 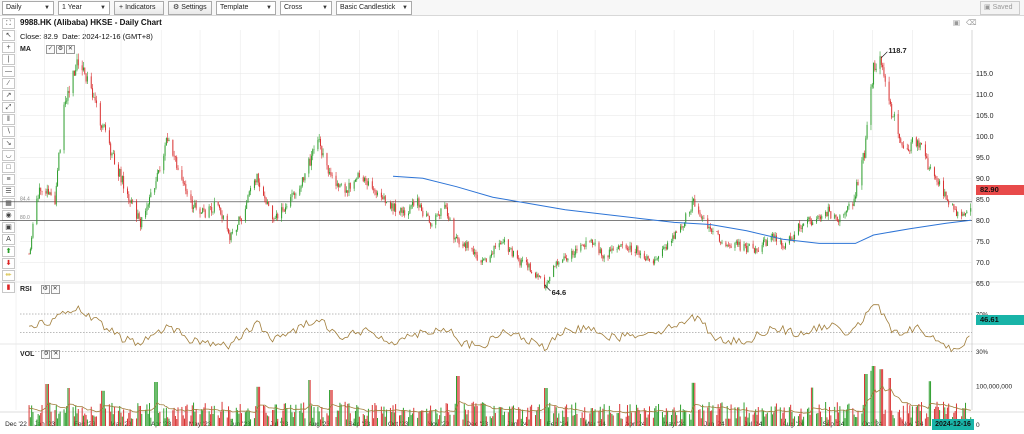 I want to click on indicators-button: + Indicators, so click(x=139, y=8).